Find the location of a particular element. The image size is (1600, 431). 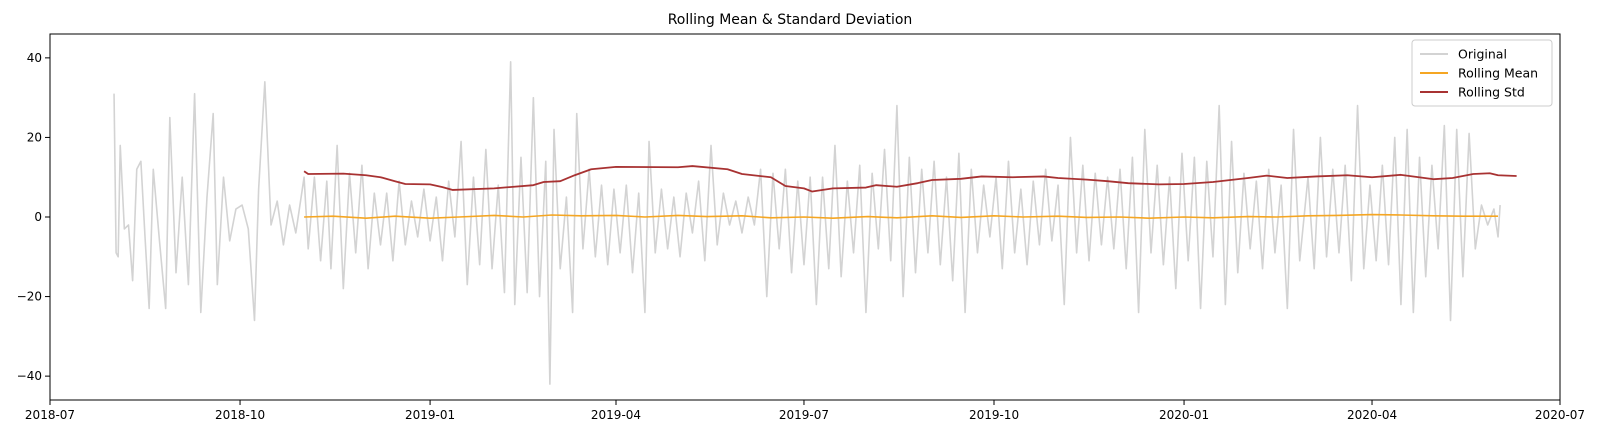

y-tick-label: 40 is located at coordinates (34, 58).